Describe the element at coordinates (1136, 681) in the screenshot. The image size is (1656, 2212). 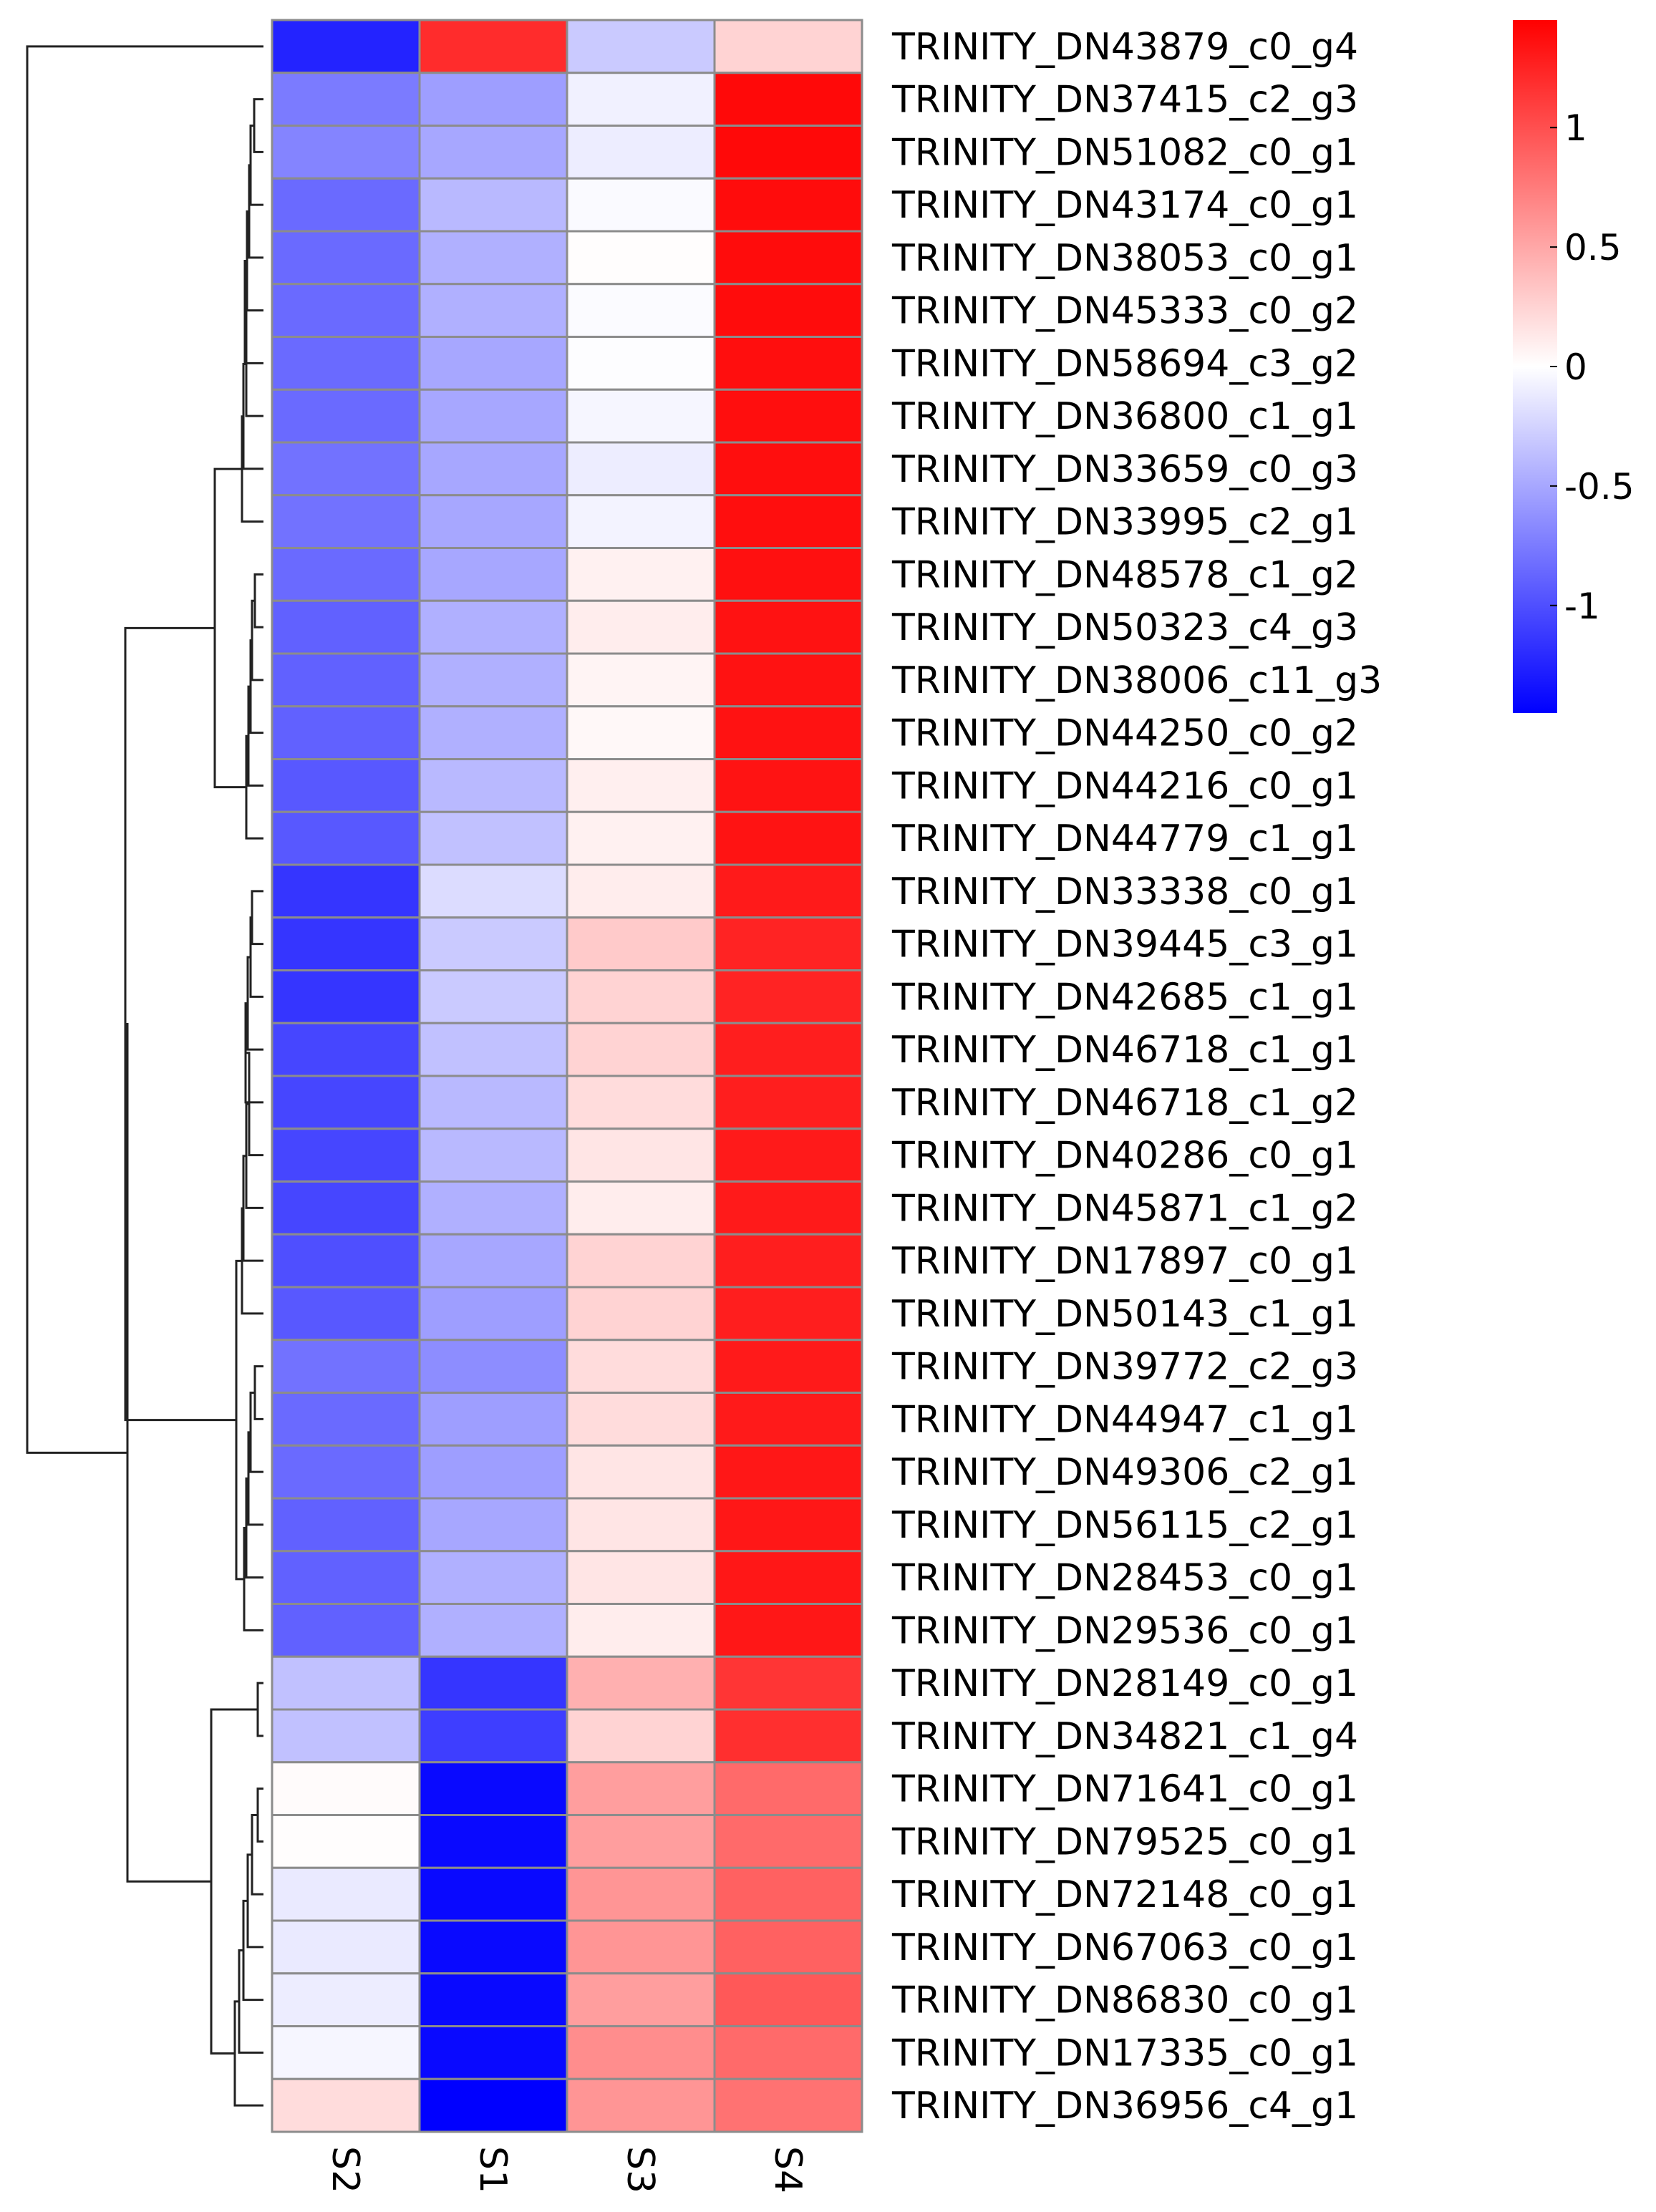
I see `row-label: TRINITY_DN38006_c11_g3` at that location.